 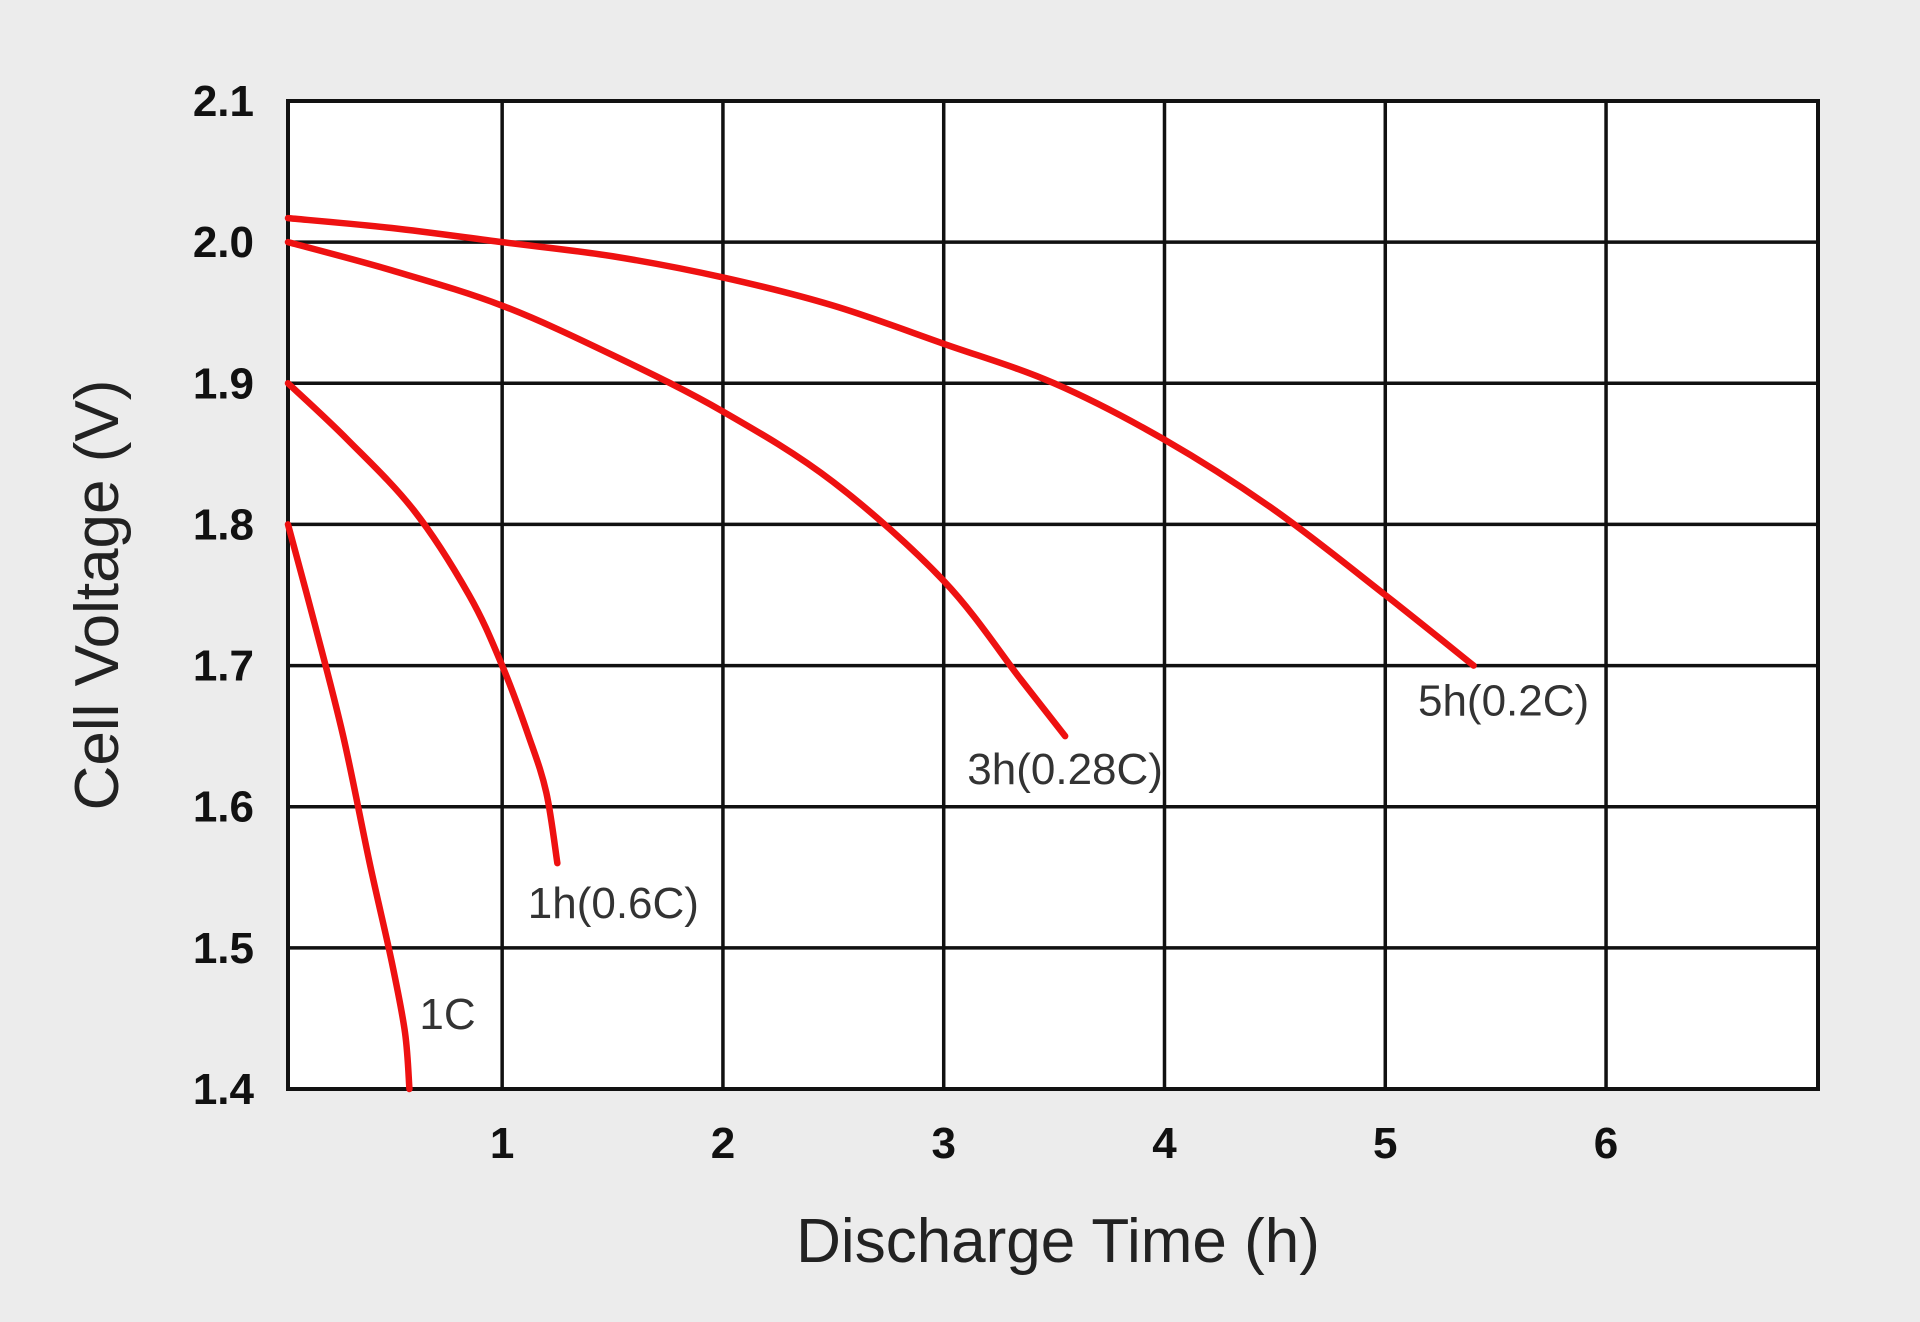 I want to click on series-label-1: 1h(0.6C), so click(x=613, y=903).